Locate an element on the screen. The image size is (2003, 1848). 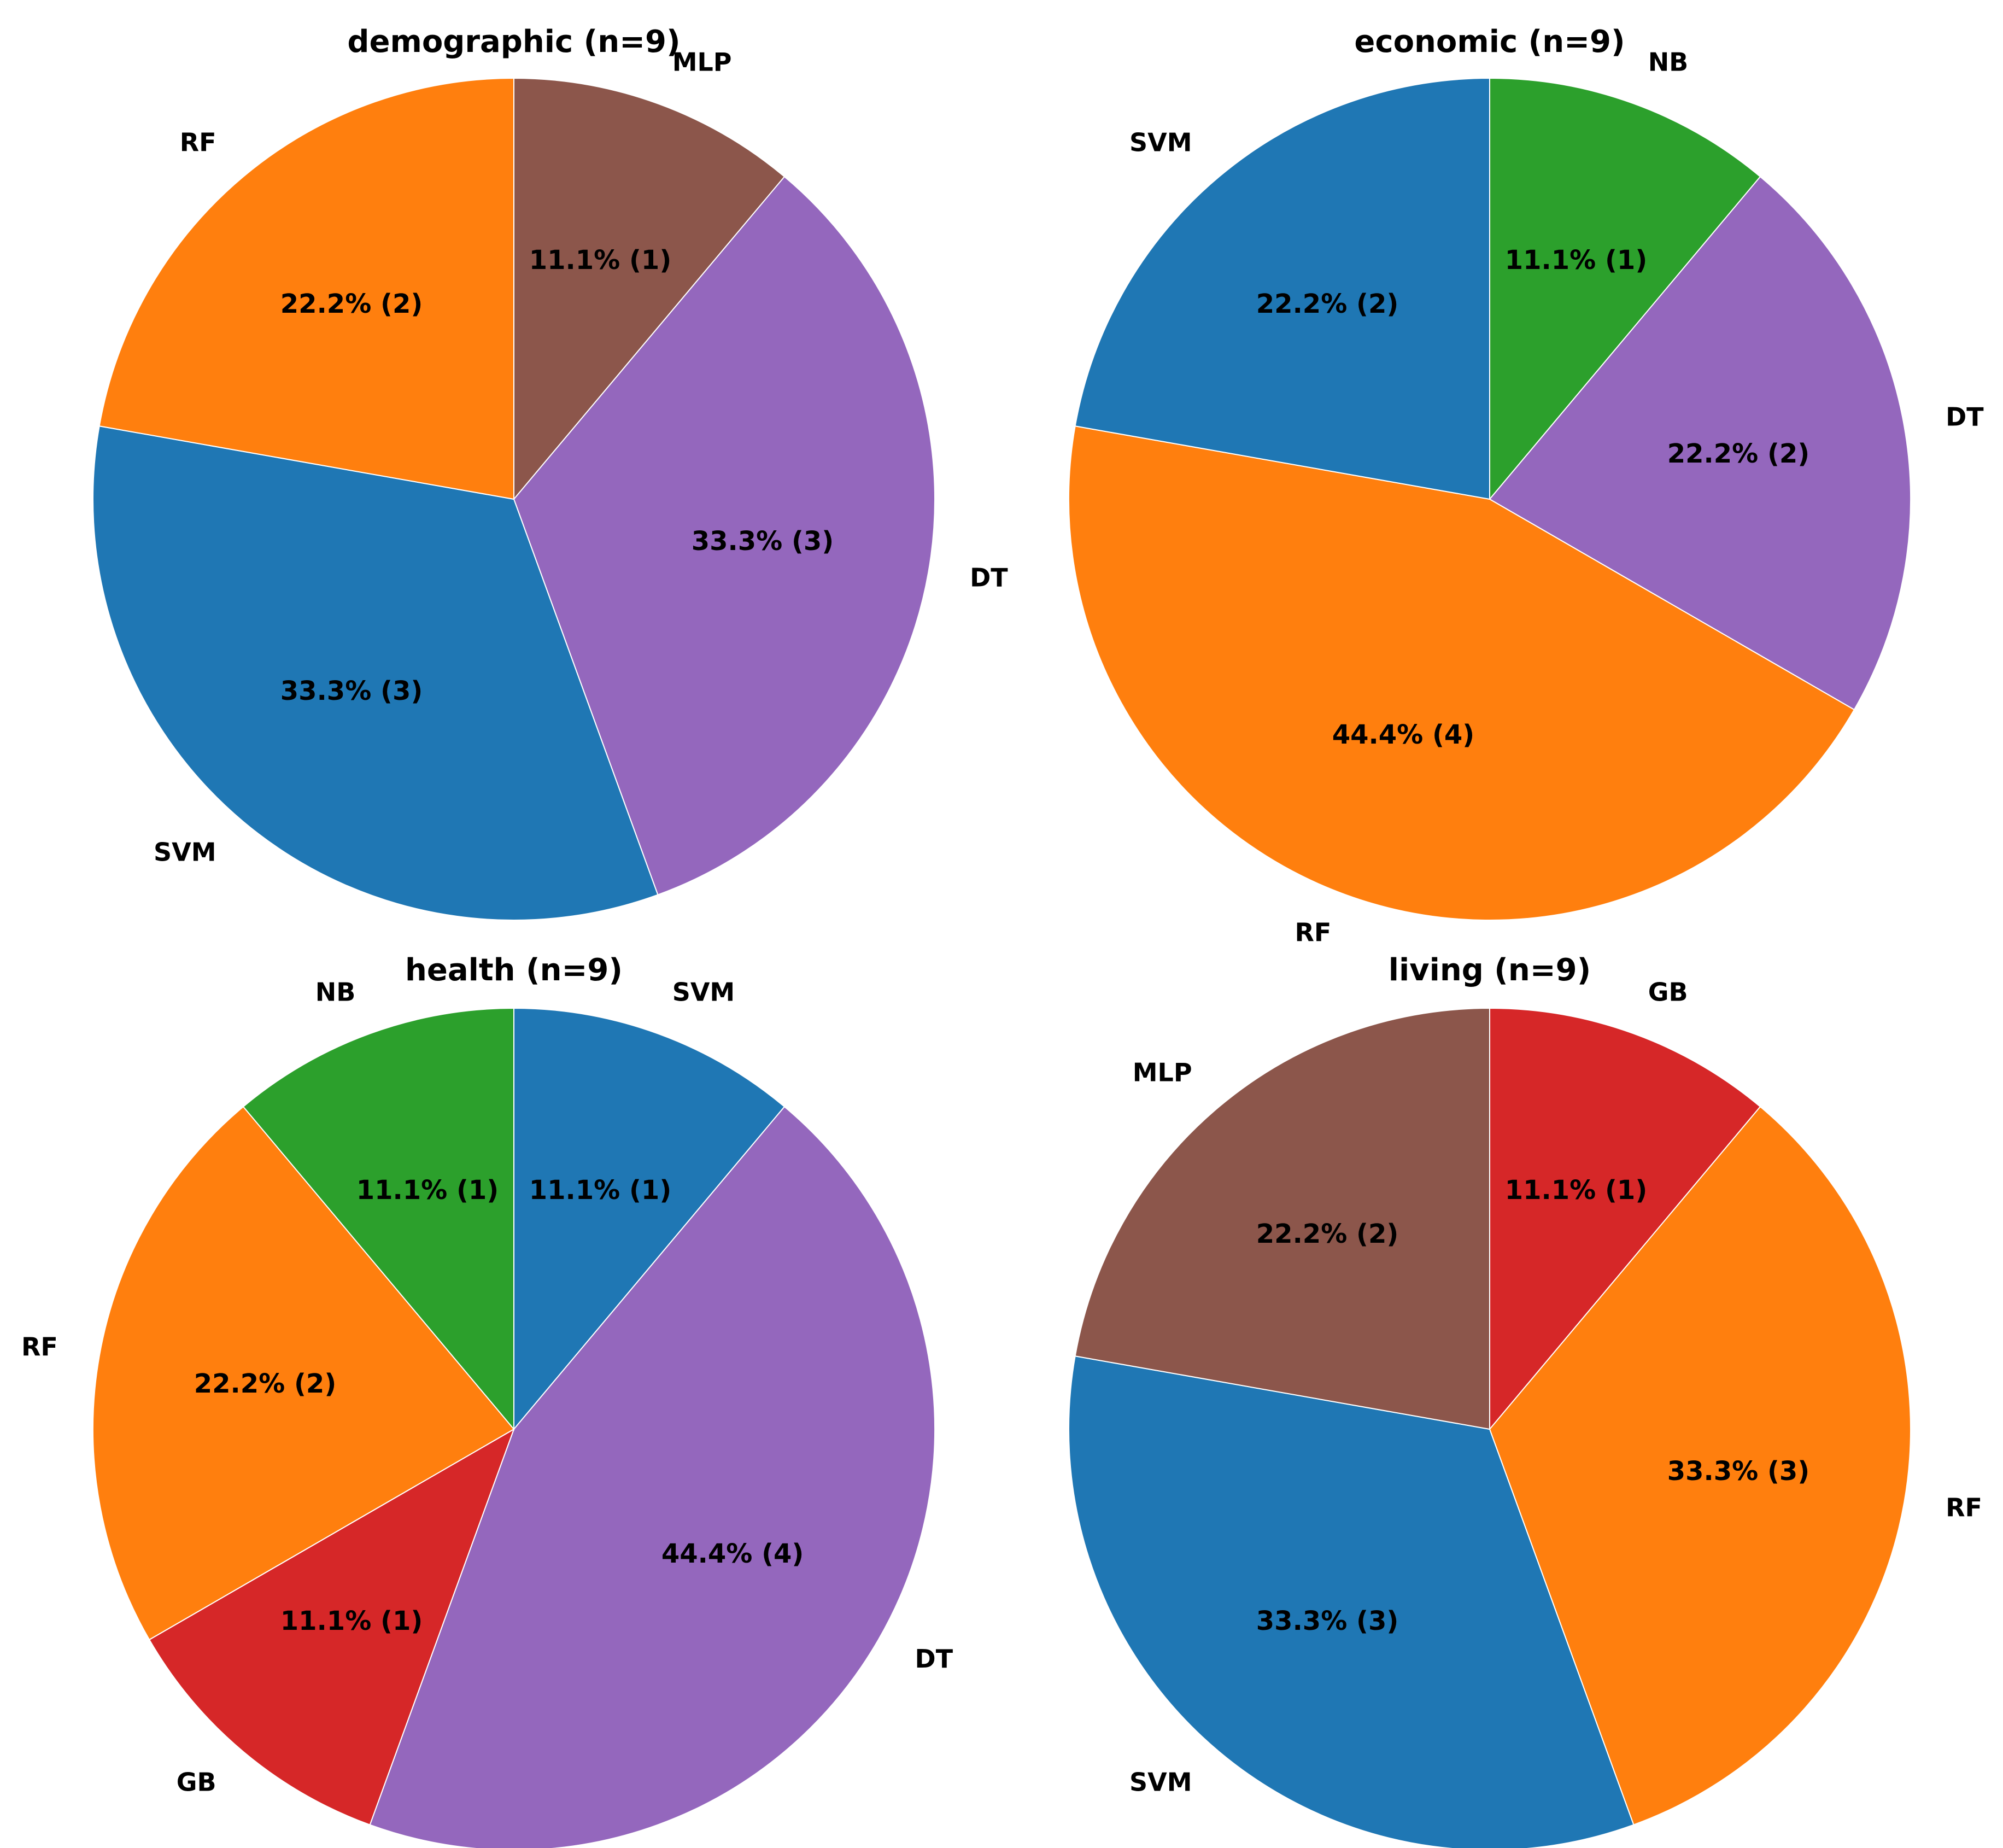
chart-title: living (n=9) is located at coordinates (1490, 970).